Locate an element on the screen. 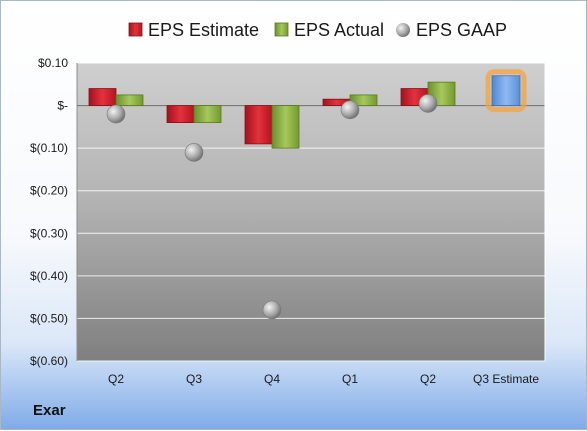 The image size is (587, 431). y-tick-label: $(0.10) is located at coordinates (49, 148).